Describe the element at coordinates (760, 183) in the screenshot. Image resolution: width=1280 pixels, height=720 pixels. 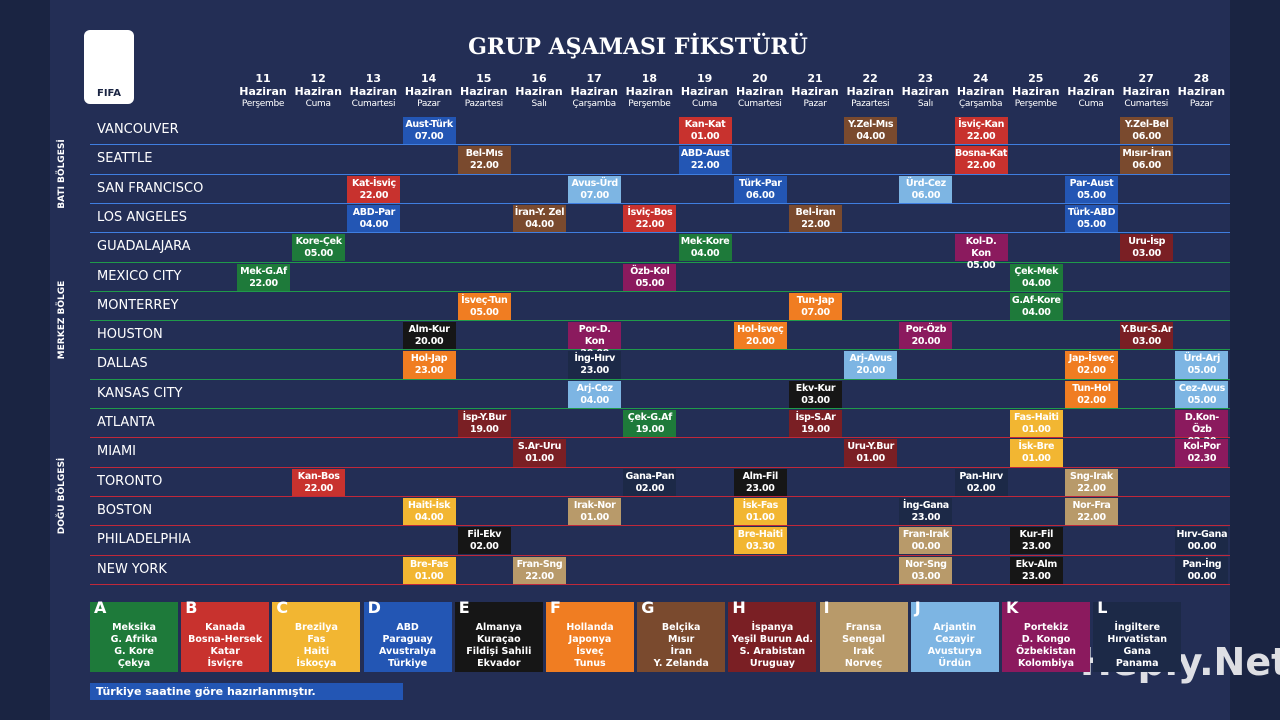
I see `match-teams: Türk-Par` at that location.